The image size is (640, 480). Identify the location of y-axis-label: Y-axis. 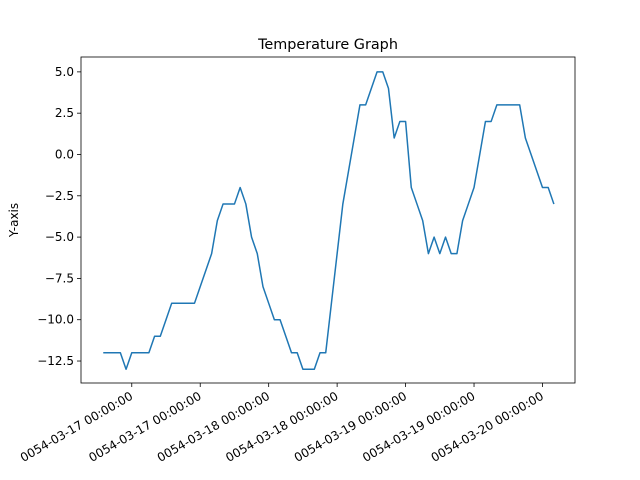
(14, 220).